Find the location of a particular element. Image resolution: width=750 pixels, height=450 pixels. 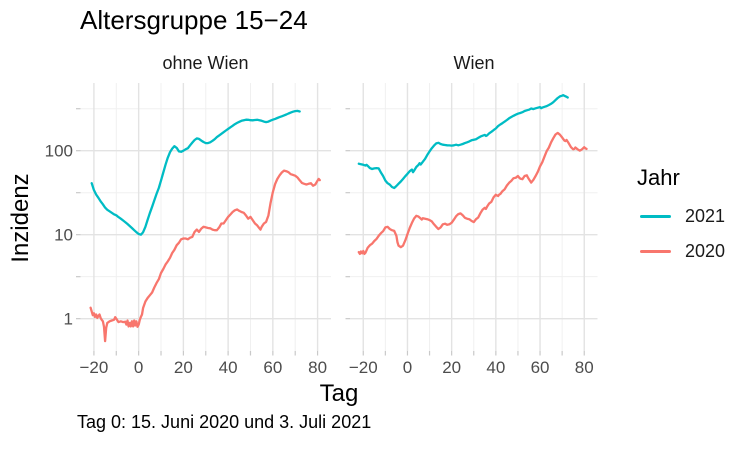

y-tick-label: 100 is located at coordinates (59, 151).